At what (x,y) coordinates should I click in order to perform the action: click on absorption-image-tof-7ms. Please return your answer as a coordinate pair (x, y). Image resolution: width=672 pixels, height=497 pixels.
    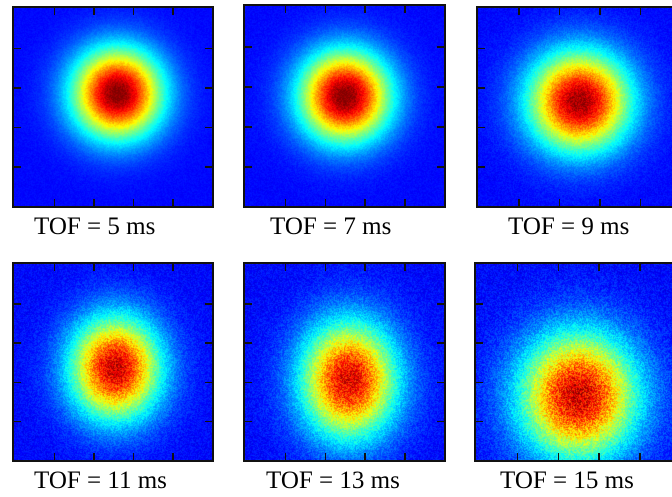
    Looking at the image, I should click on (344, 106).